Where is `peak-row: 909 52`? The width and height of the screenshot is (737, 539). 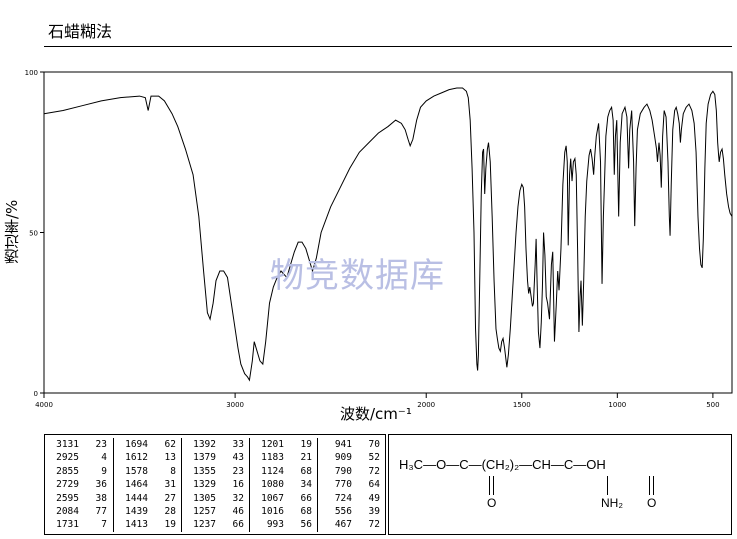
peak-row: 909 52 is located at coordinates (352, 457).